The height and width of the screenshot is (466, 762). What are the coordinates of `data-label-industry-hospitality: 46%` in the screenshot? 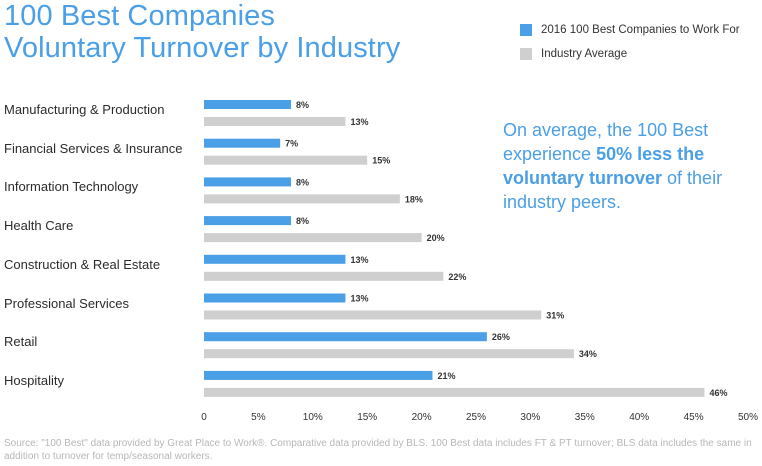 It's located at (718, 393).